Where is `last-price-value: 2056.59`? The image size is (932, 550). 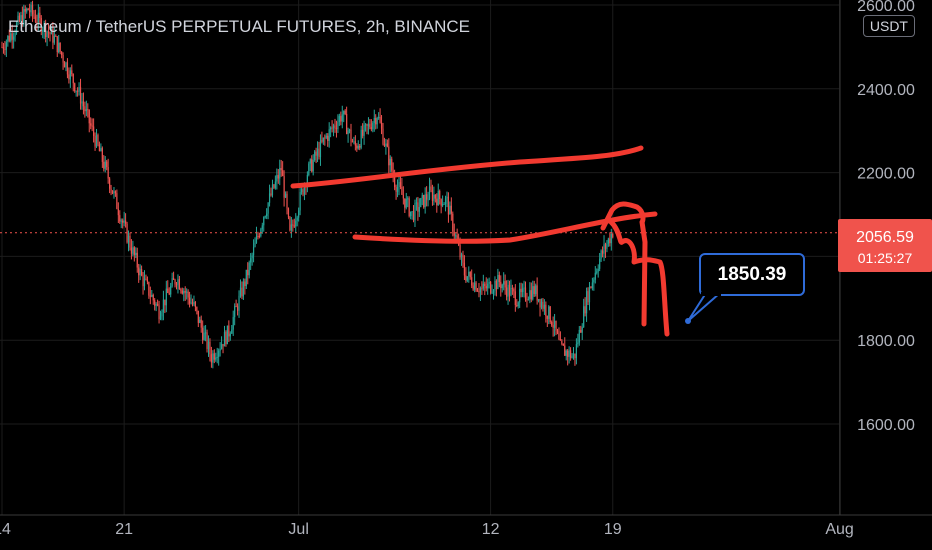
last-price-value: 2056.59 is located at coordinates (885, 237).